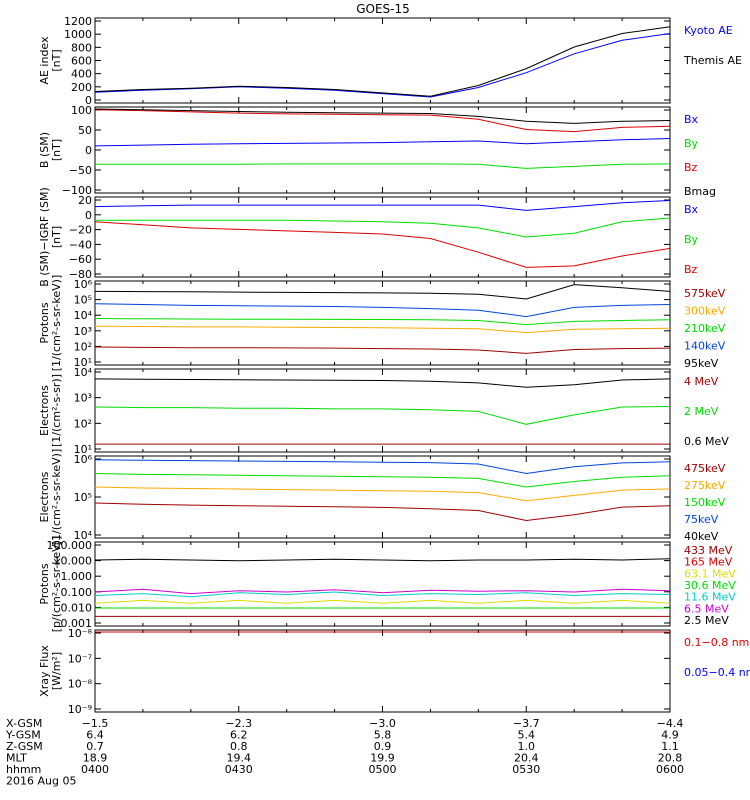  Describe the element at coordinates (56, 237) in the screenshot. I see `y-axis-label: [nT]` at that location.